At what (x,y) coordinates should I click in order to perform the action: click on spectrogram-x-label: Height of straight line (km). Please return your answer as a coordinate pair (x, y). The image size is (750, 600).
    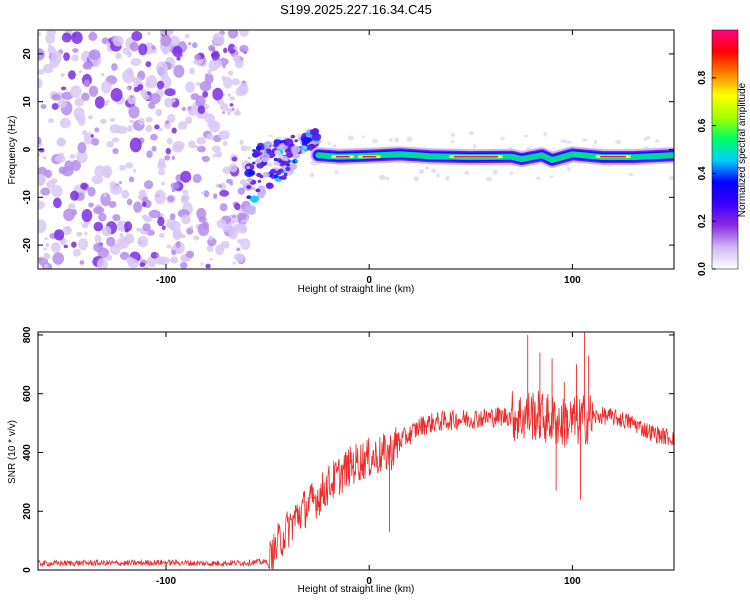
    Looking at the image, I should click on (356, 289).